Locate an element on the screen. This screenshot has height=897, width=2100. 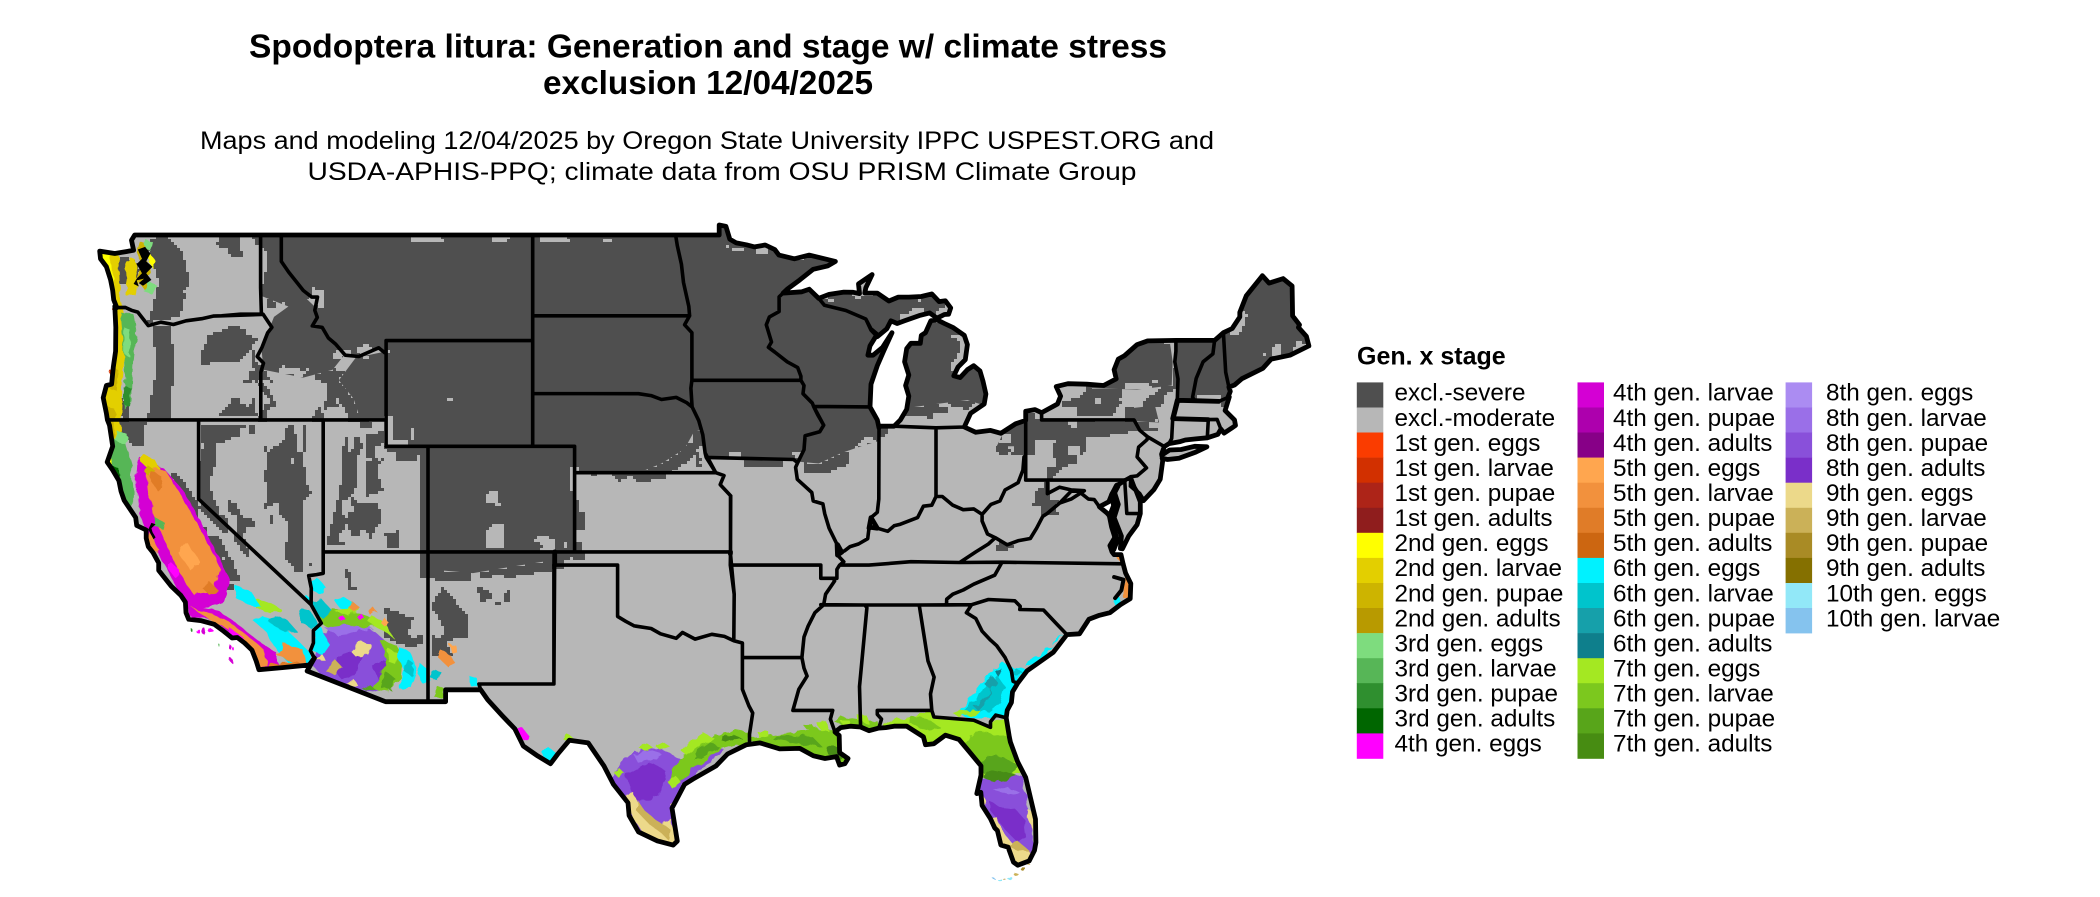
svg-text: 6th gen. larvae is located at coordinates (1693, 593).